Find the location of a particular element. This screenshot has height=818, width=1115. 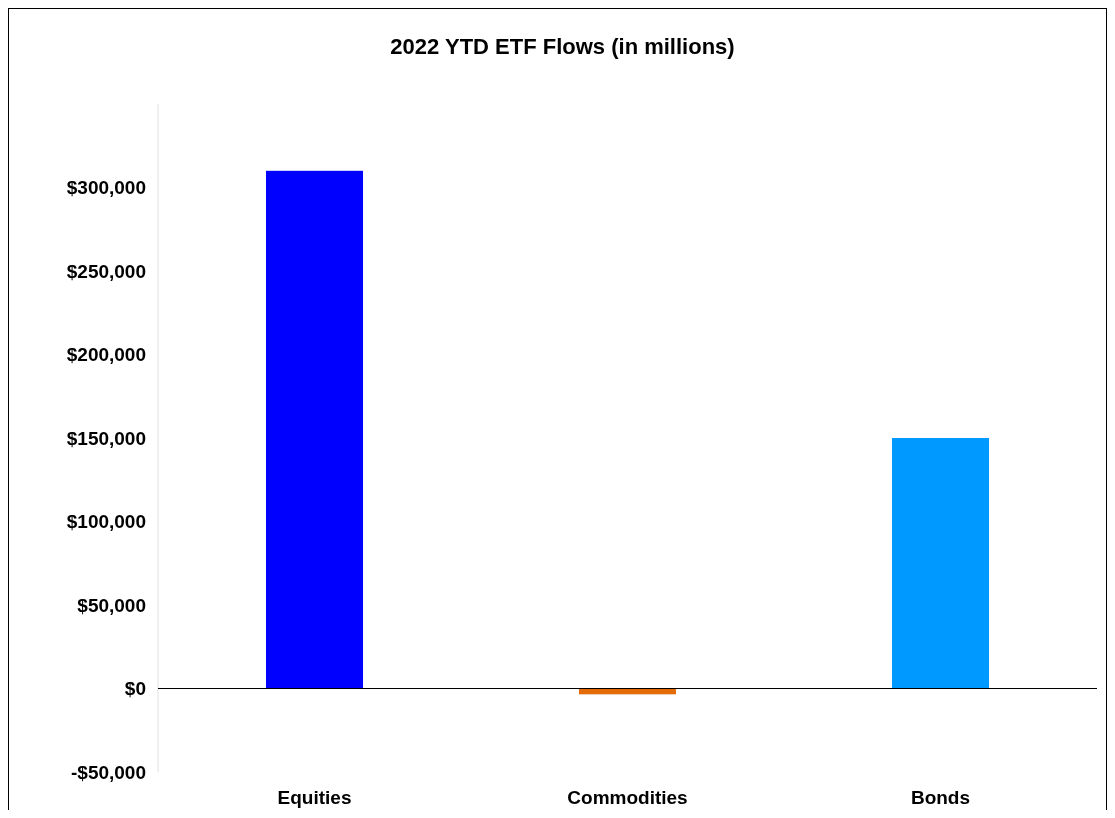

y-tick-label: -$50,000 is located at coordinates (108, 772).